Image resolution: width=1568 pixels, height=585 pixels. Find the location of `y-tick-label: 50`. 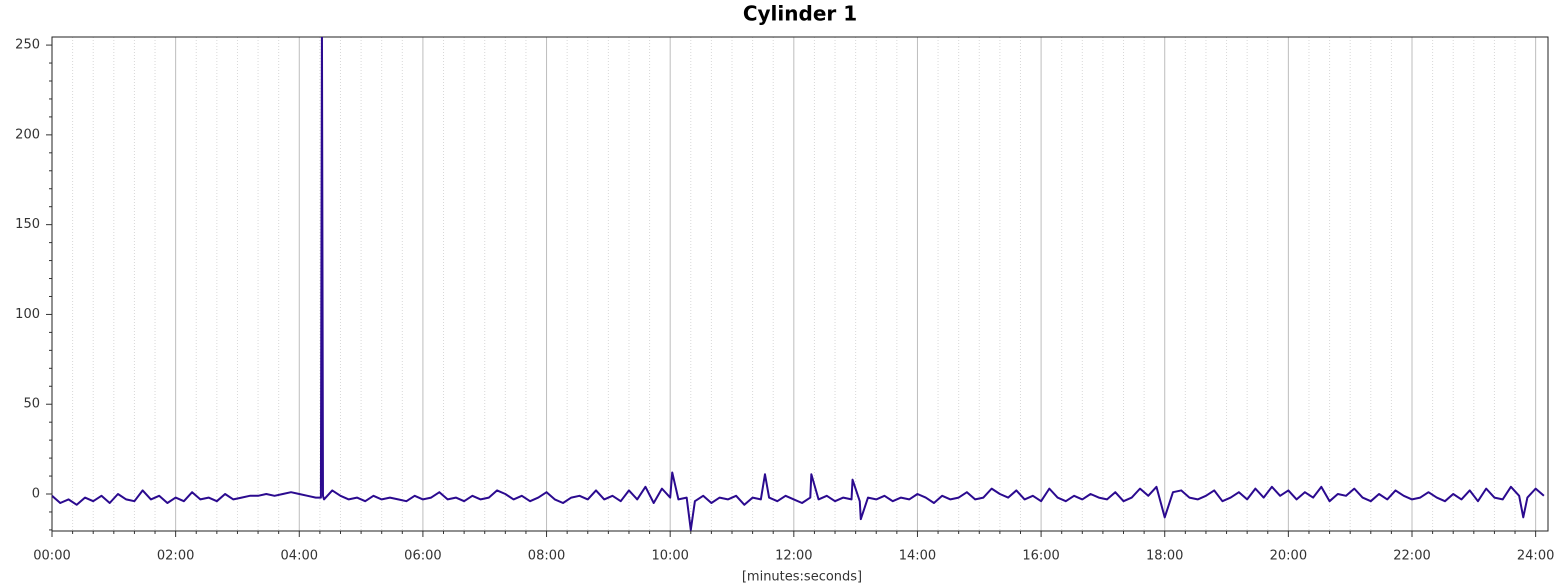

y-tick-label: 50 is located at coordinates (31, 404).